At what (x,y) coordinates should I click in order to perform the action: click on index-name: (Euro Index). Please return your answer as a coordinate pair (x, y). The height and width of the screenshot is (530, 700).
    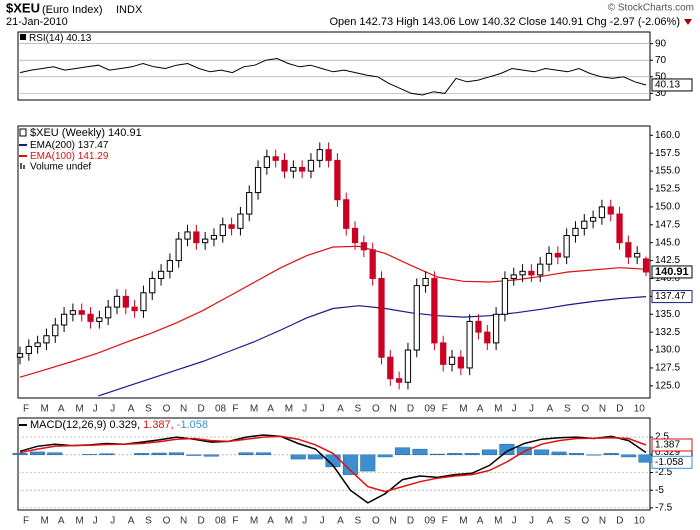
    Looking at the image, I should click on (72, 10).